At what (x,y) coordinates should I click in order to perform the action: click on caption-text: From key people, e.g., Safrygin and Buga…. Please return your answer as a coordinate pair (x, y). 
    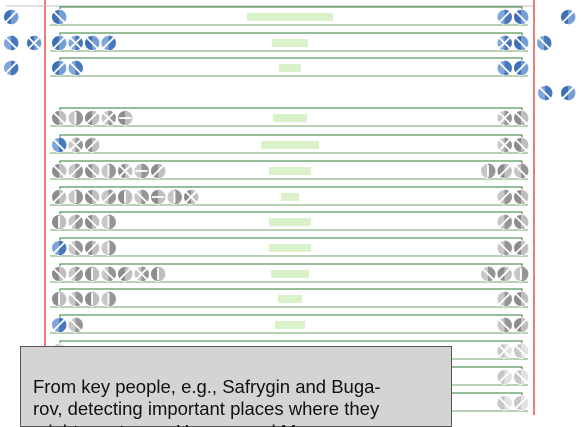
    Looking at the image, I should click on (207, 401).